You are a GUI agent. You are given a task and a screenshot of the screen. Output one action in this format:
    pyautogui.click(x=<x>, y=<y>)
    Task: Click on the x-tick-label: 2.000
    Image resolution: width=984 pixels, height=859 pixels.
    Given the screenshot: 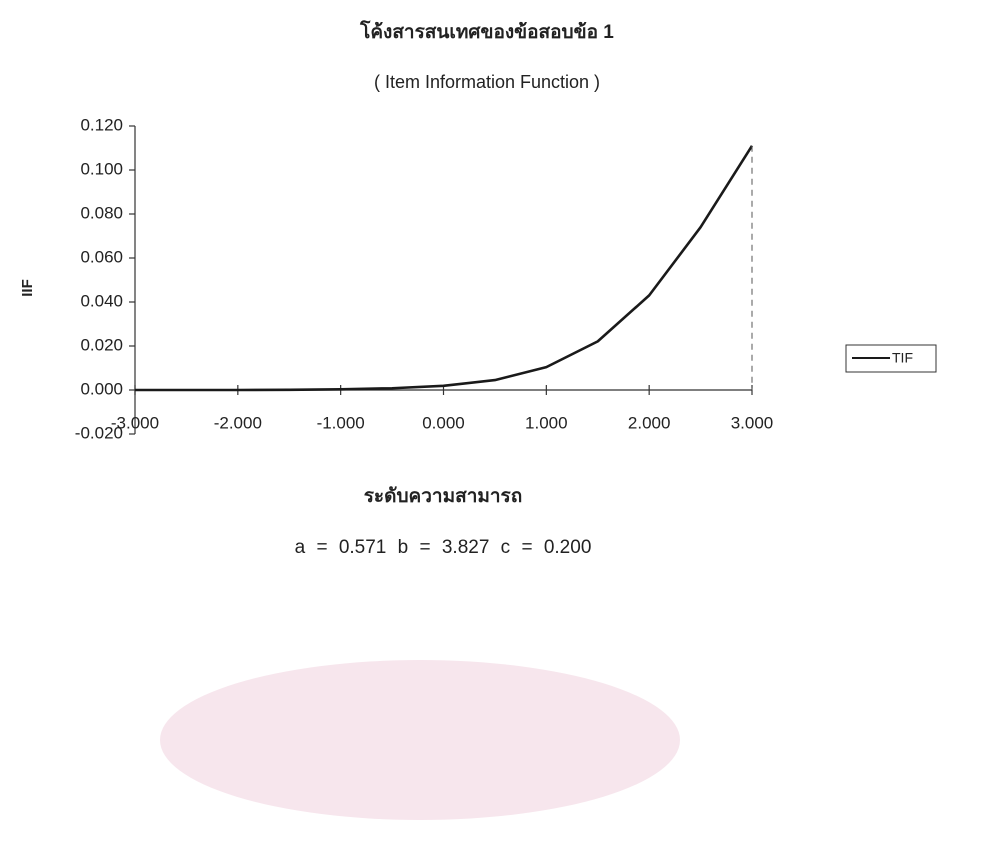 What is the action you would take?
    pyautogui.click(x=649, y=422)
    